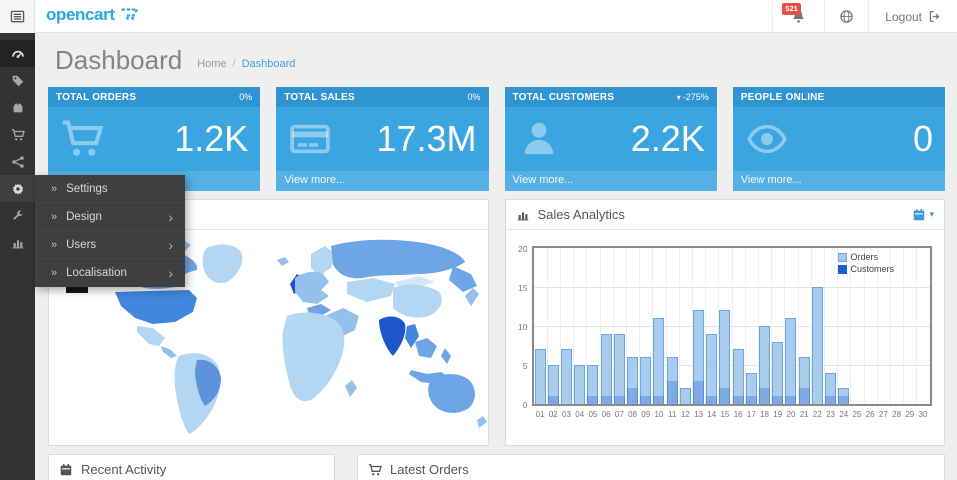 Image resolution: width=957 pixels, height=480 pixels. Describe the element at coordinates (212, 64) in the screenshot. I see `breadcrumb-home-link: Home` at that location.